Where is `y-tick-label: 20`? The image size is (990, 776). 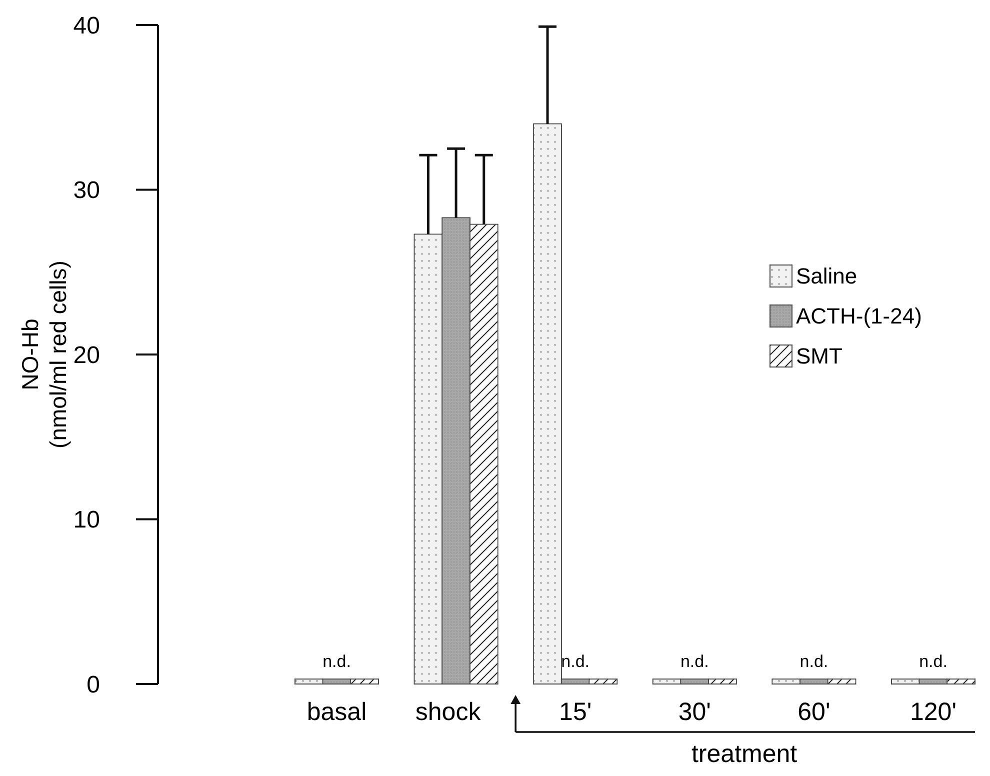 y-tick-label: 20 is located at coordinates (86, 355).